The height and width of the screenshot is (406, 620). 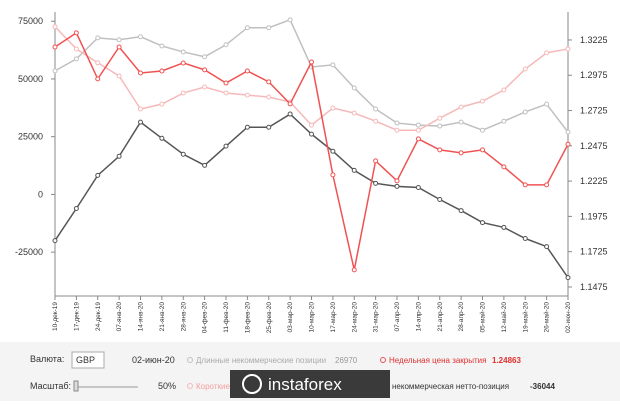 What do you see at coordinates (450, 386) in the screenshot?
I see `legend-label: некоммерческая нетто-позиция` at bounding box center [450, 386].